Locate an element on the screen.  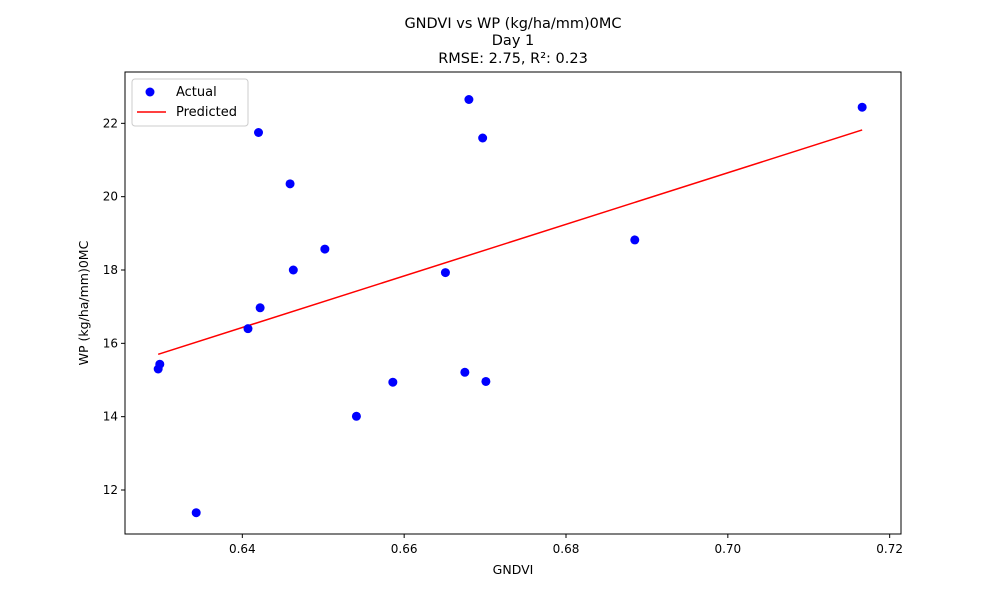
y-tick-label: 22 is located at coordinates (110, 123).